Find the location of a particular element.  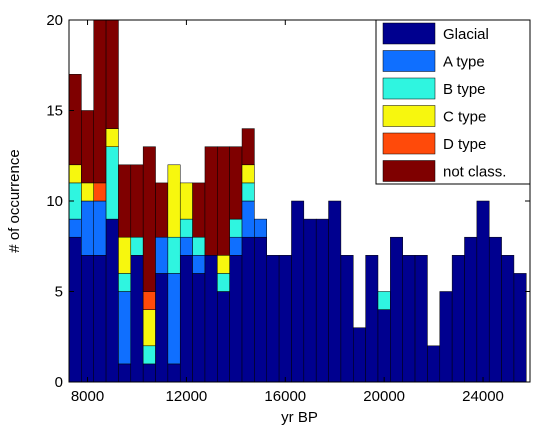

legend-label: B type is located at coordinates (464, 89).